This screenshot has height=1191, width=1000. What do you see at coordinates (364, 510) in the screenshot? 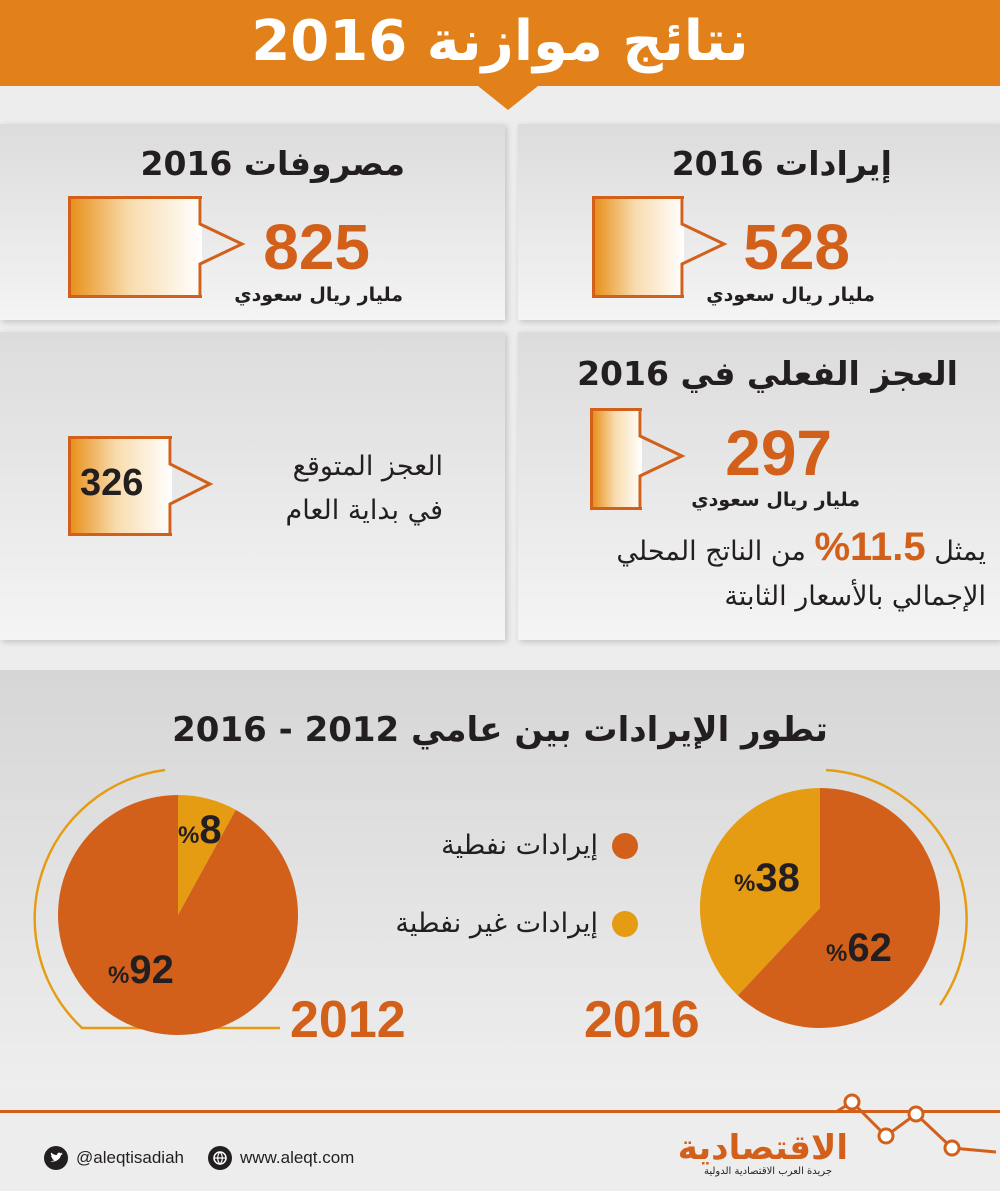
I see `expected-deficit-line2: في بداية العام` at bounding box center [364, 510].